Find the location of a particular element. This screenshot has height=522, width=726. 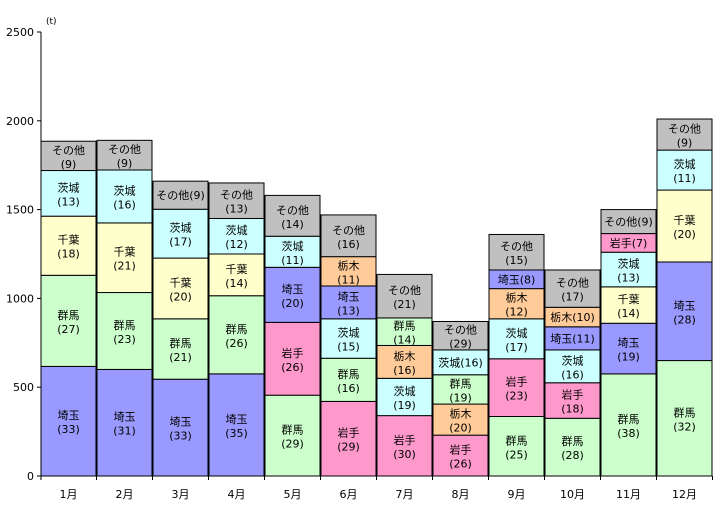

x-tick-label: 4月 is located at coordinates (237, 494).